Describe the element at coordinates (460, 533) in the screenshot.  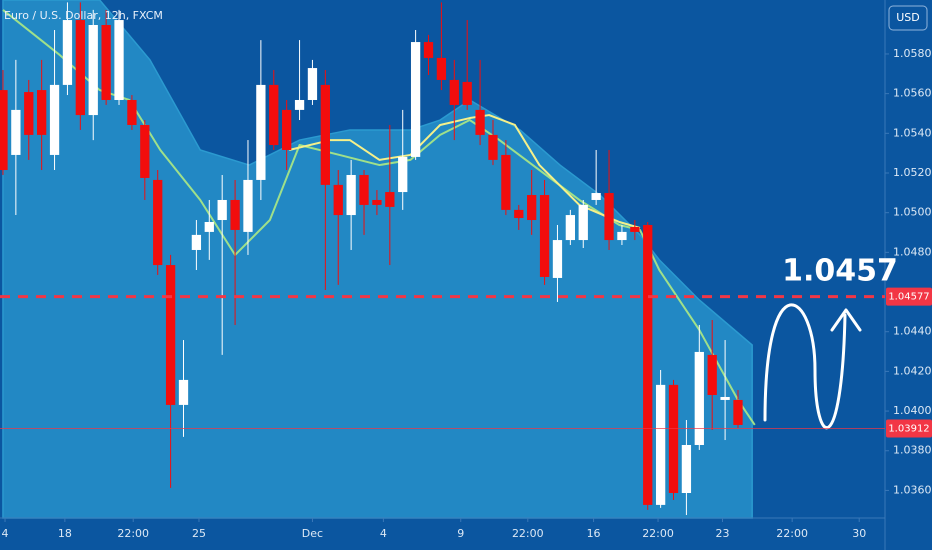
I see `x-tick-label: 9` at that location.